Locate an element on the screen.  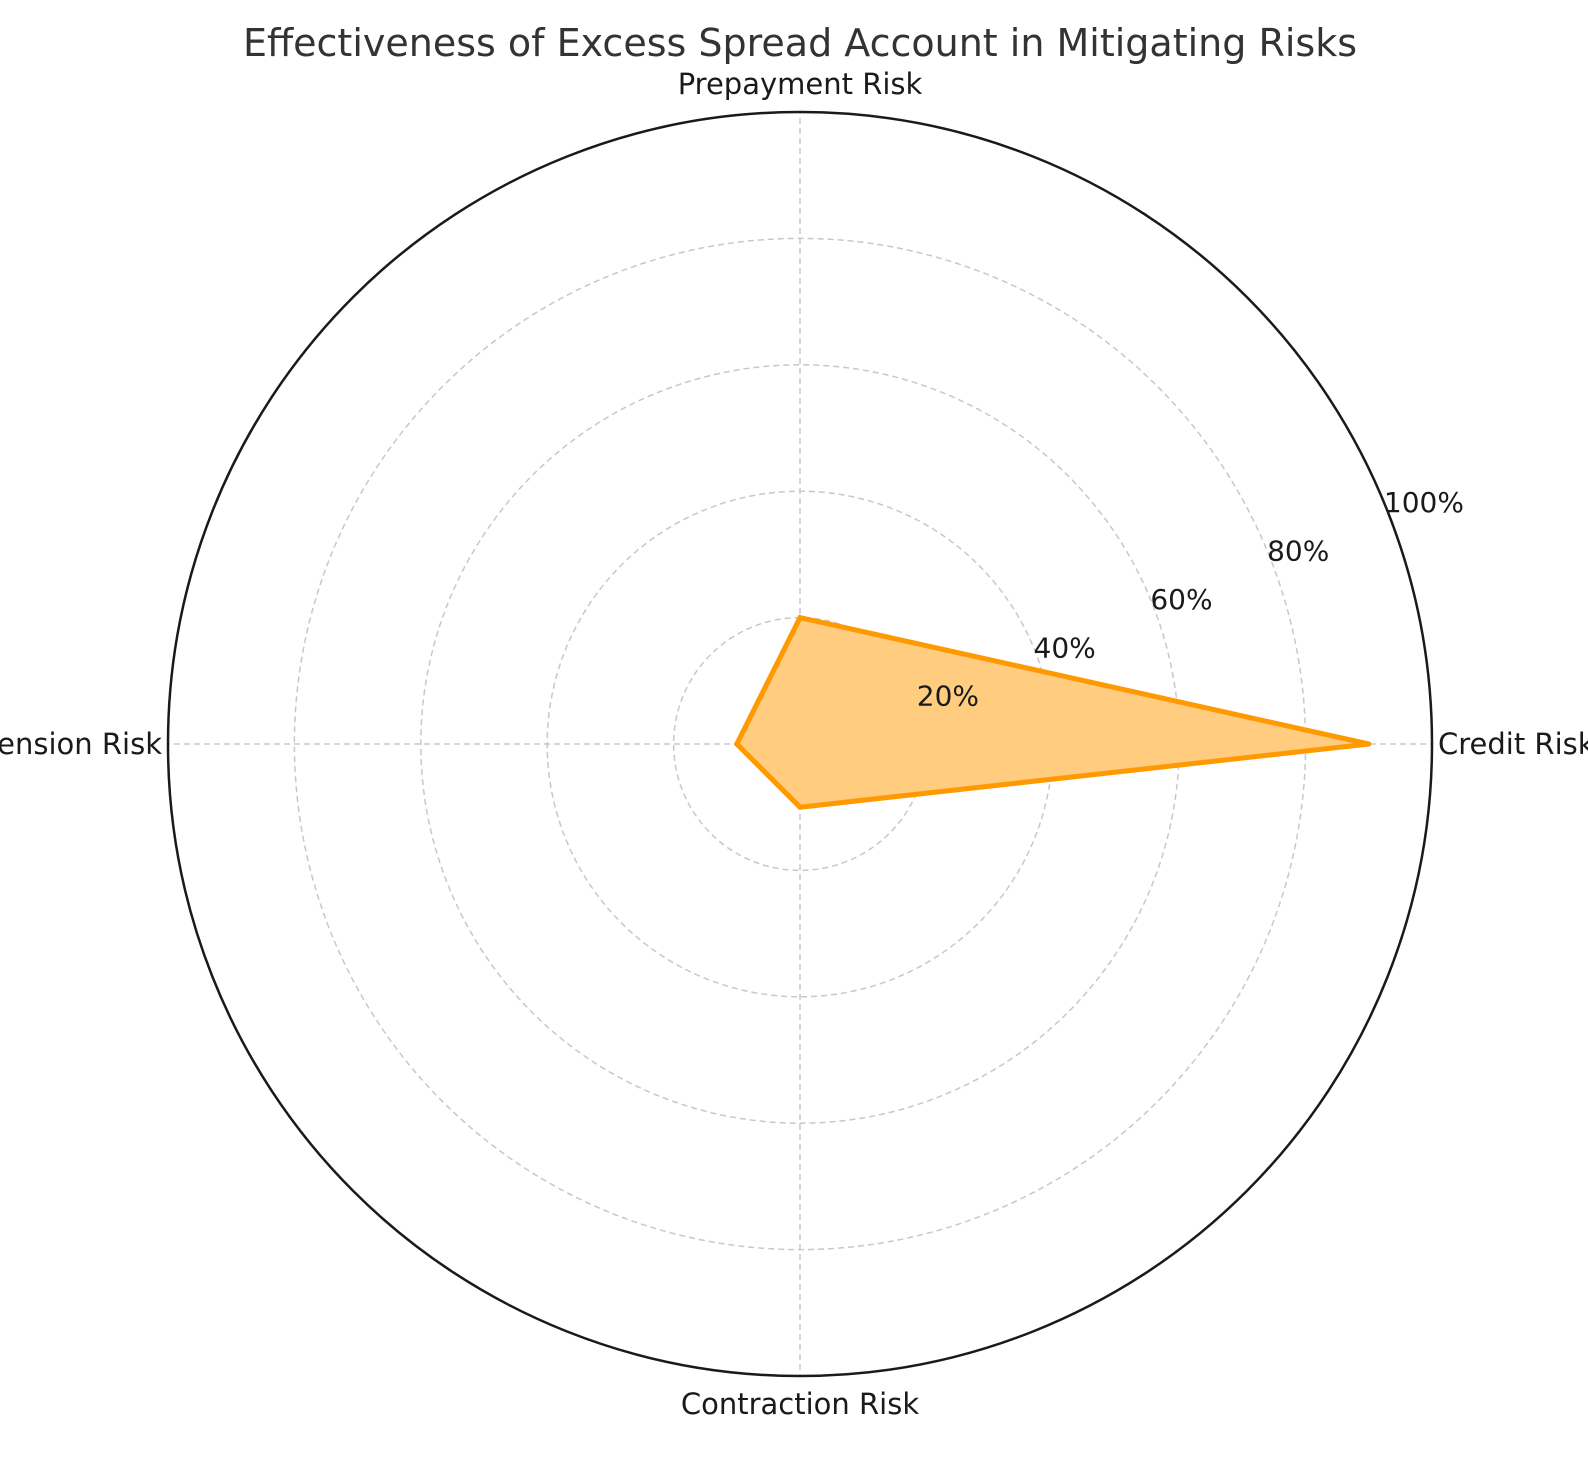
radial-tick-label: 60% is located at coordinates (1181, 599).